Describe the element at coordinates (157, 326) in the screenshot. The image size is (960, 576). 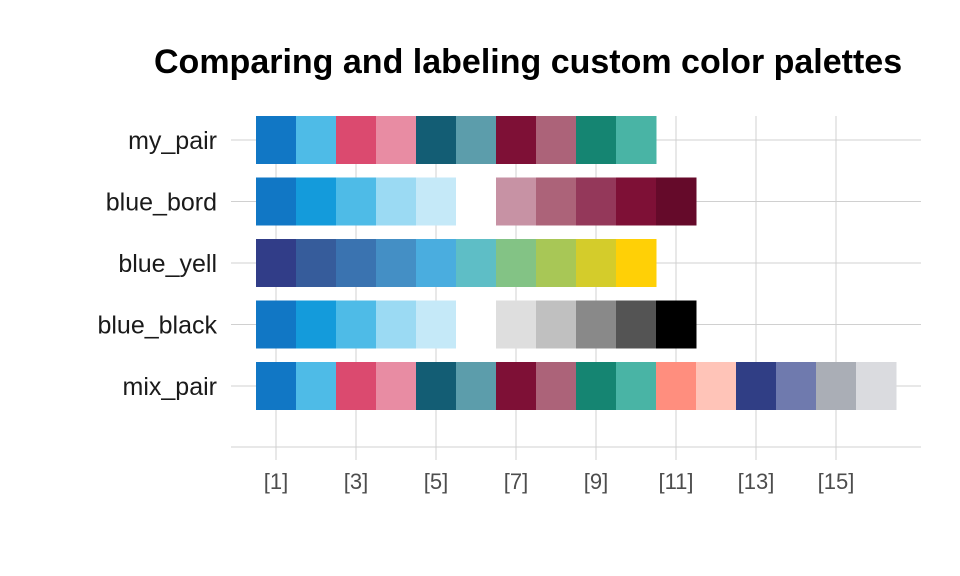
I see `row-label-blue_black: blue_black` at that location.